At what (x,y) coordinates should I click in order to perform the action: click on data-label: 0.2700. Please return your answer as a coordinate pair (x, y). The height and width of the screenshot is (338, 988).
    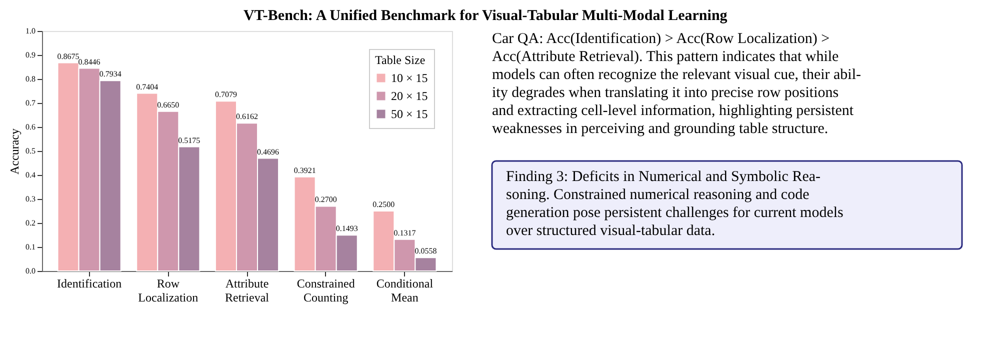
    Looking at the image, I should click on (325, 199).